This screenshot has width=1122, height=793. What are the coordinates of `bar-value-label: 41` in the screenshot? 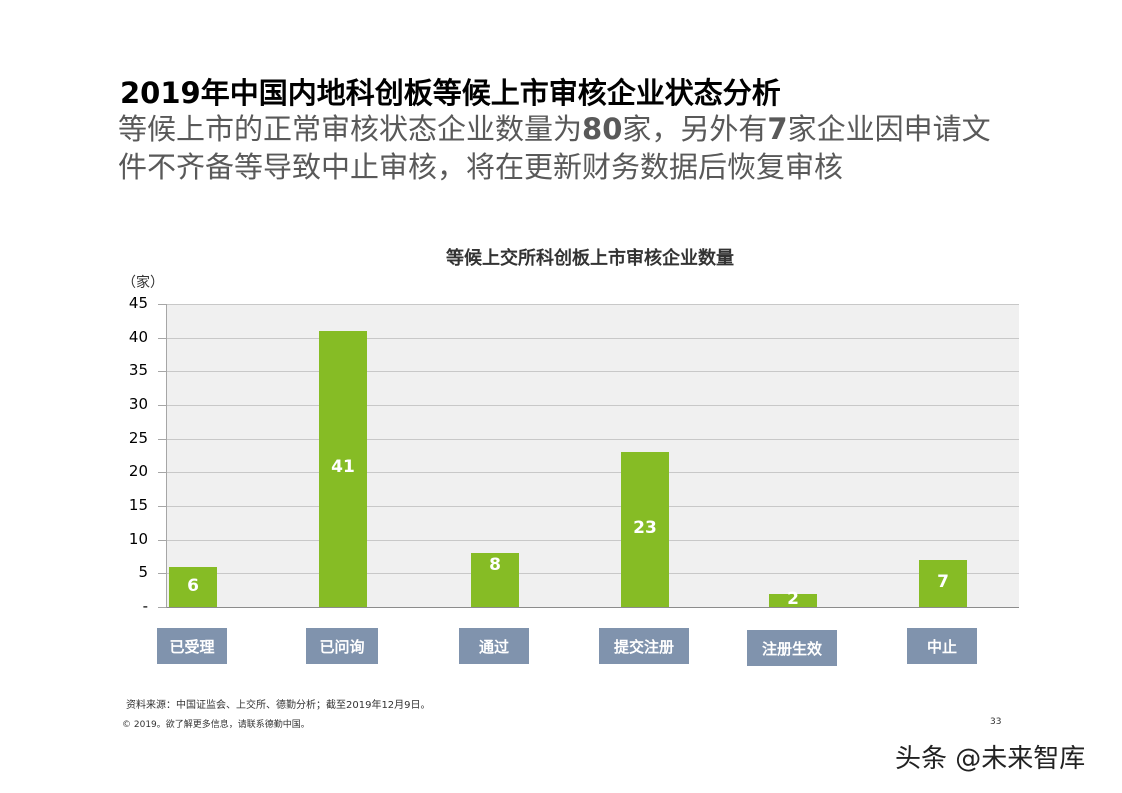 It's located at (343, 466).